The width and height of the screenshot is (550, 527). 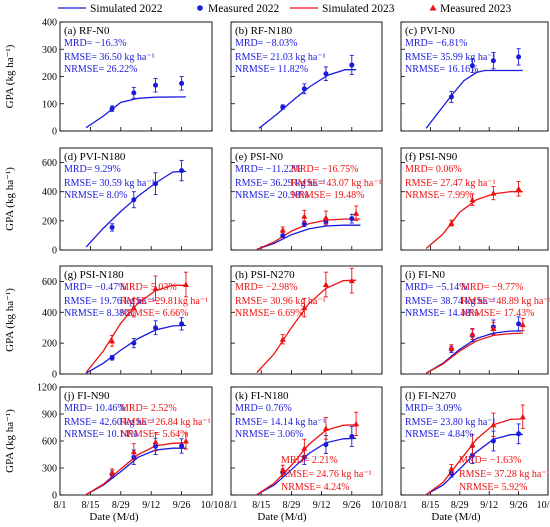 I want to click on stat-2022: MRD= −6.81%, so click(x=436, y=43).